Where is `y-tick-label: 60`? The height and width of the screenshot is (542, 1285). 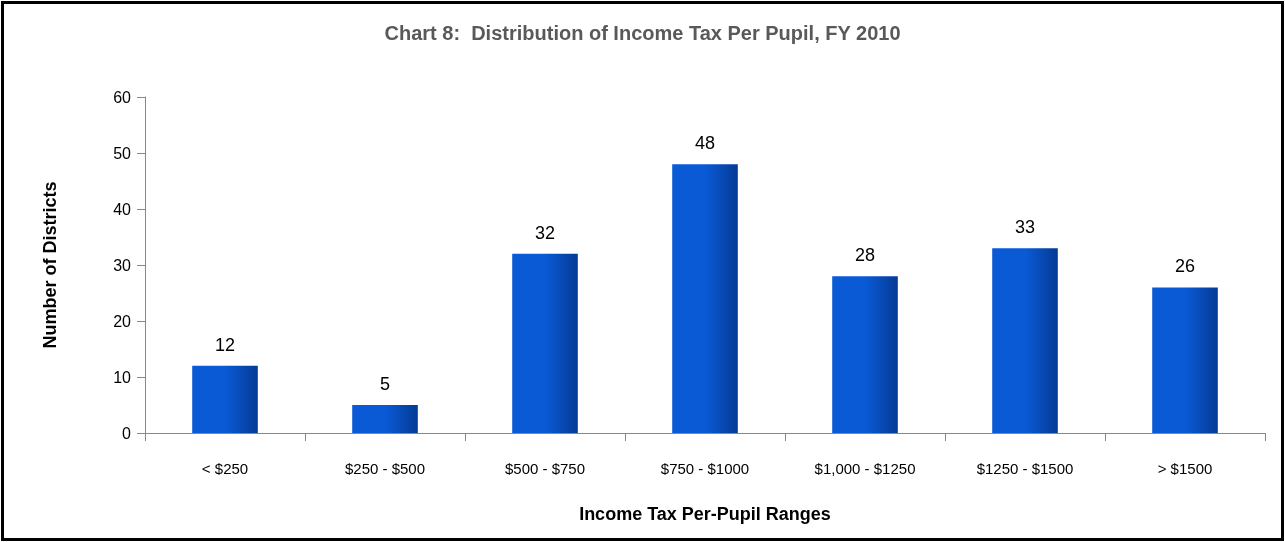 y-tick-label: 60 is located at coordinates (122, 97).